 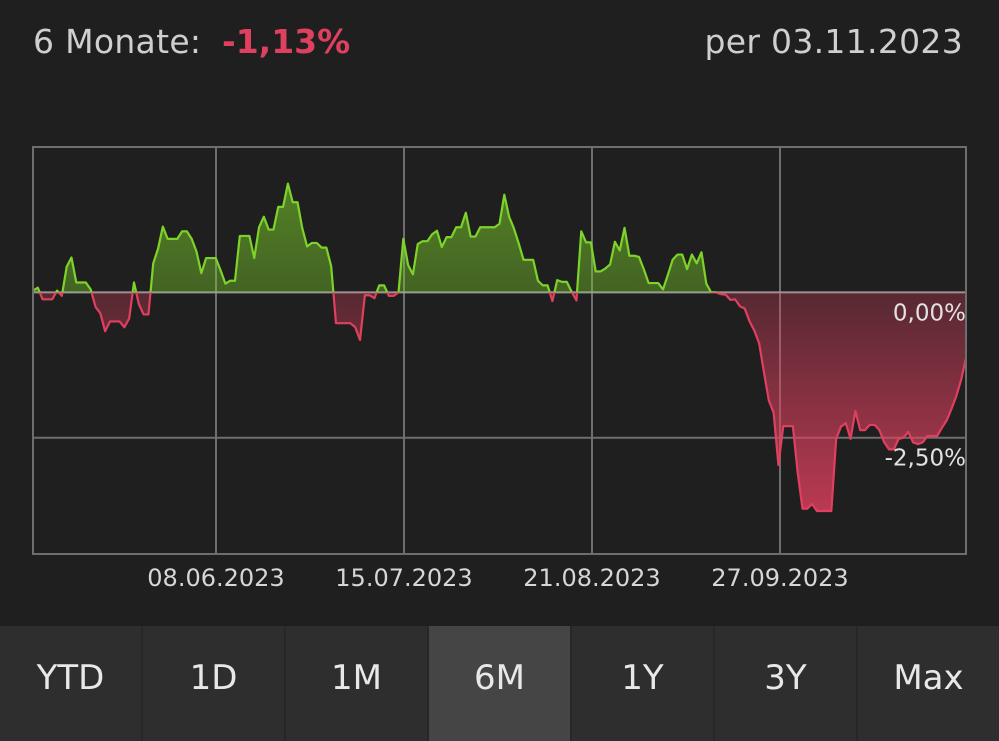 I want to click on tab-3y: 3Y, so click(x=786, y=683).